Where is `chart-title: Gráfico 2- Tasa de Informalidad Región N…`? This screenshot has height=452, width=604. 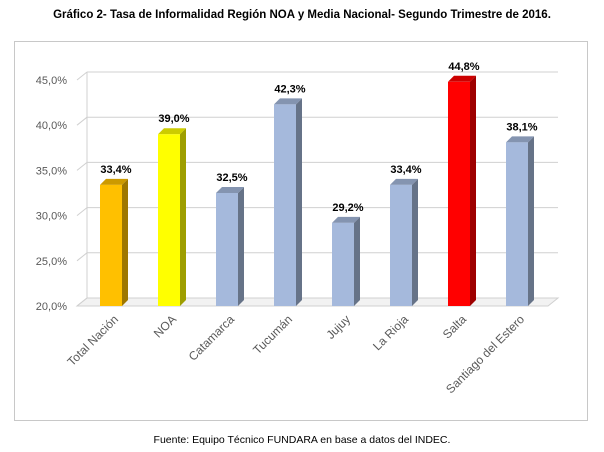
chart-title: Gráfico 2- Tasa de Informalidad Región N… is located at coordinates (302, 15).